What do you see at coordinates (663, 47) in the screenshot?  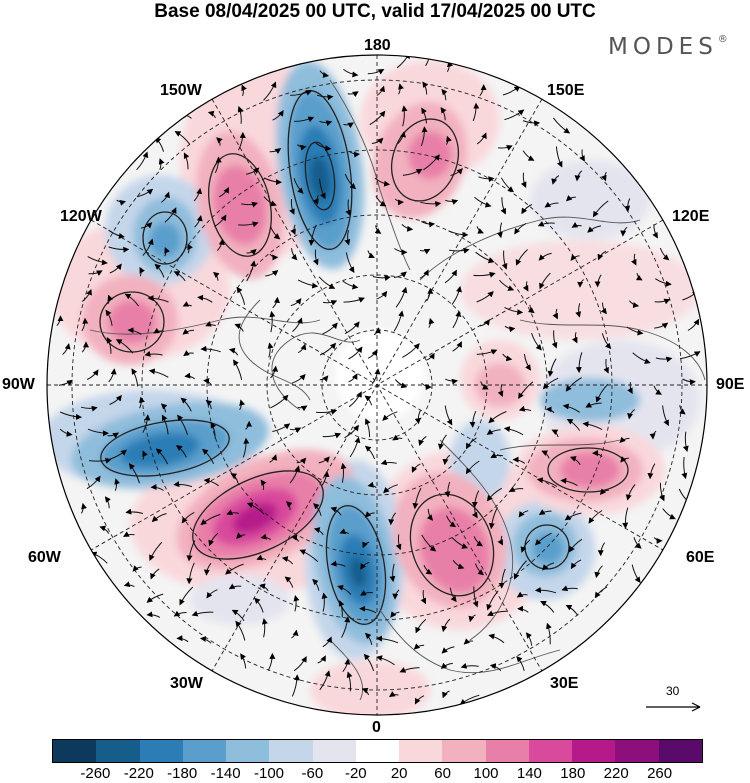 I see `brand-name: MODES` at bounding box center [663, 47].